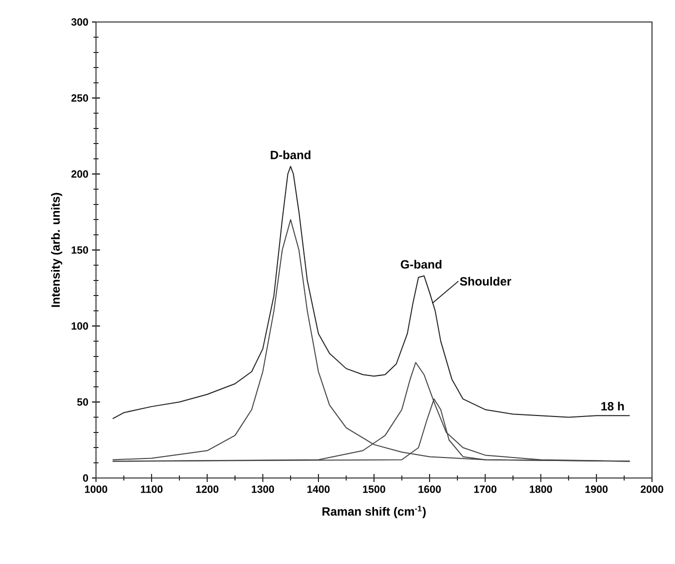 The height and width of the screenshot is (564, 675). Describe the element at coordinates (596, 489) in the screenshot. I see `x-tick-label: 1900` at that location.